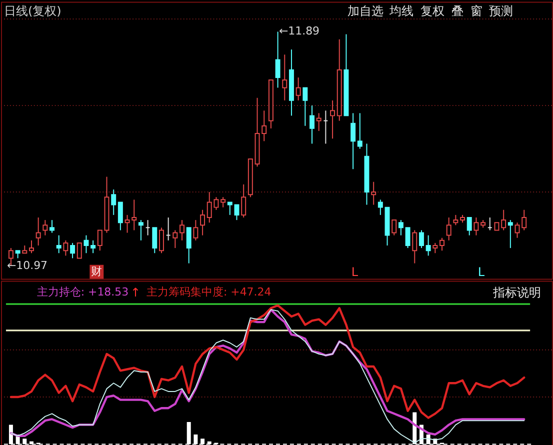 This screenshot has width=553, height=445. What do you see at coordinates (401, 11) in the screenshot?
I see `text: 均线` at bounding box center [401, 11].